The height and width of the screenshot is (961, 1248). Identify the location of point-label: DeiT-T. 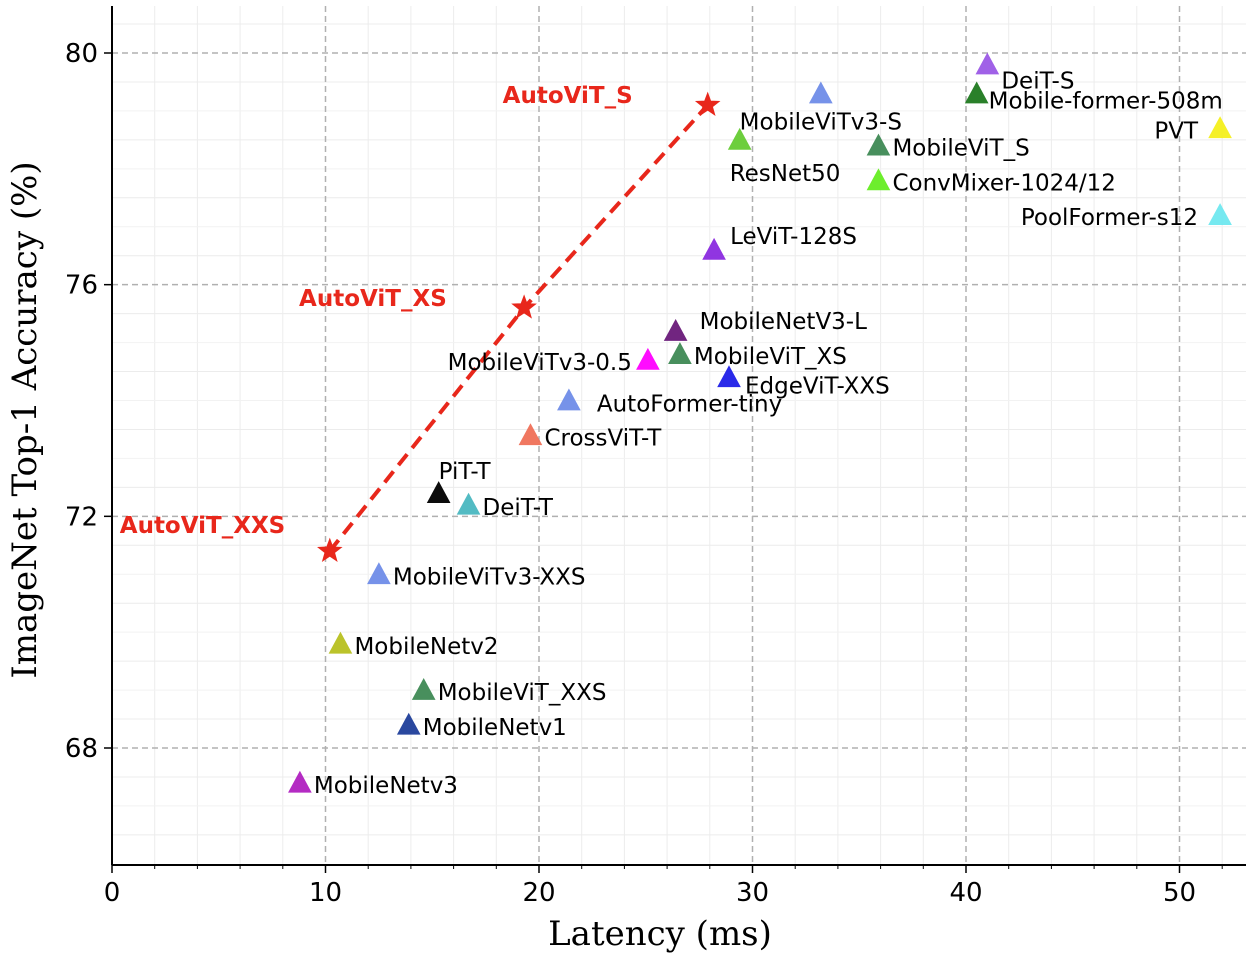
(518, 508).